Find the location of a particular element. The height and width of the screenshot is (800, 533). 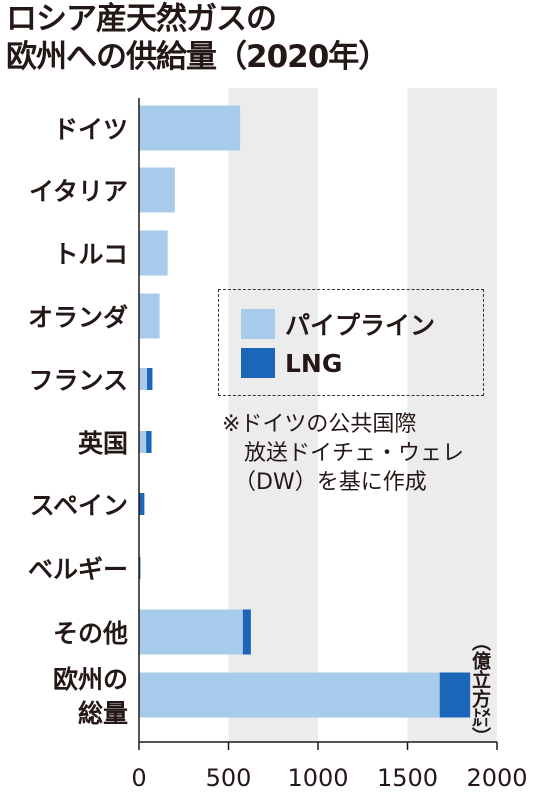

note-line-3: （DW）を基に作成 is located at coordinates (330, 482).